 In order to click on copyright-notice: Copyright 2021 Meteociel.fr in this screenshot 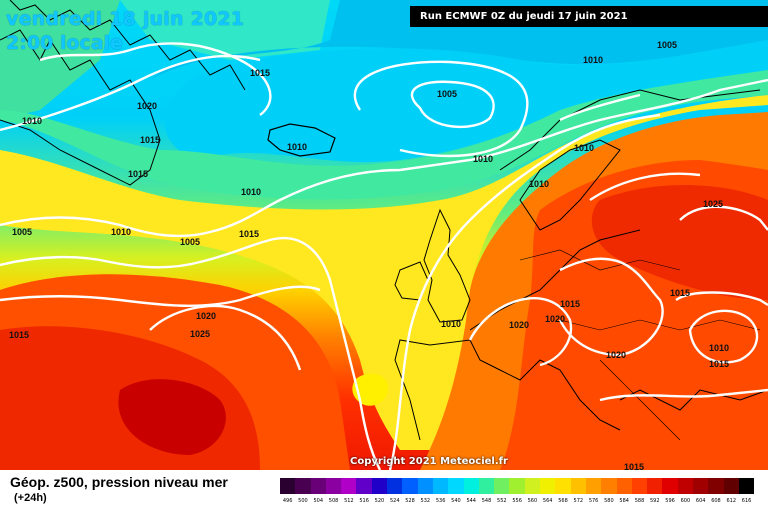, I will do `click(429, 461)`.